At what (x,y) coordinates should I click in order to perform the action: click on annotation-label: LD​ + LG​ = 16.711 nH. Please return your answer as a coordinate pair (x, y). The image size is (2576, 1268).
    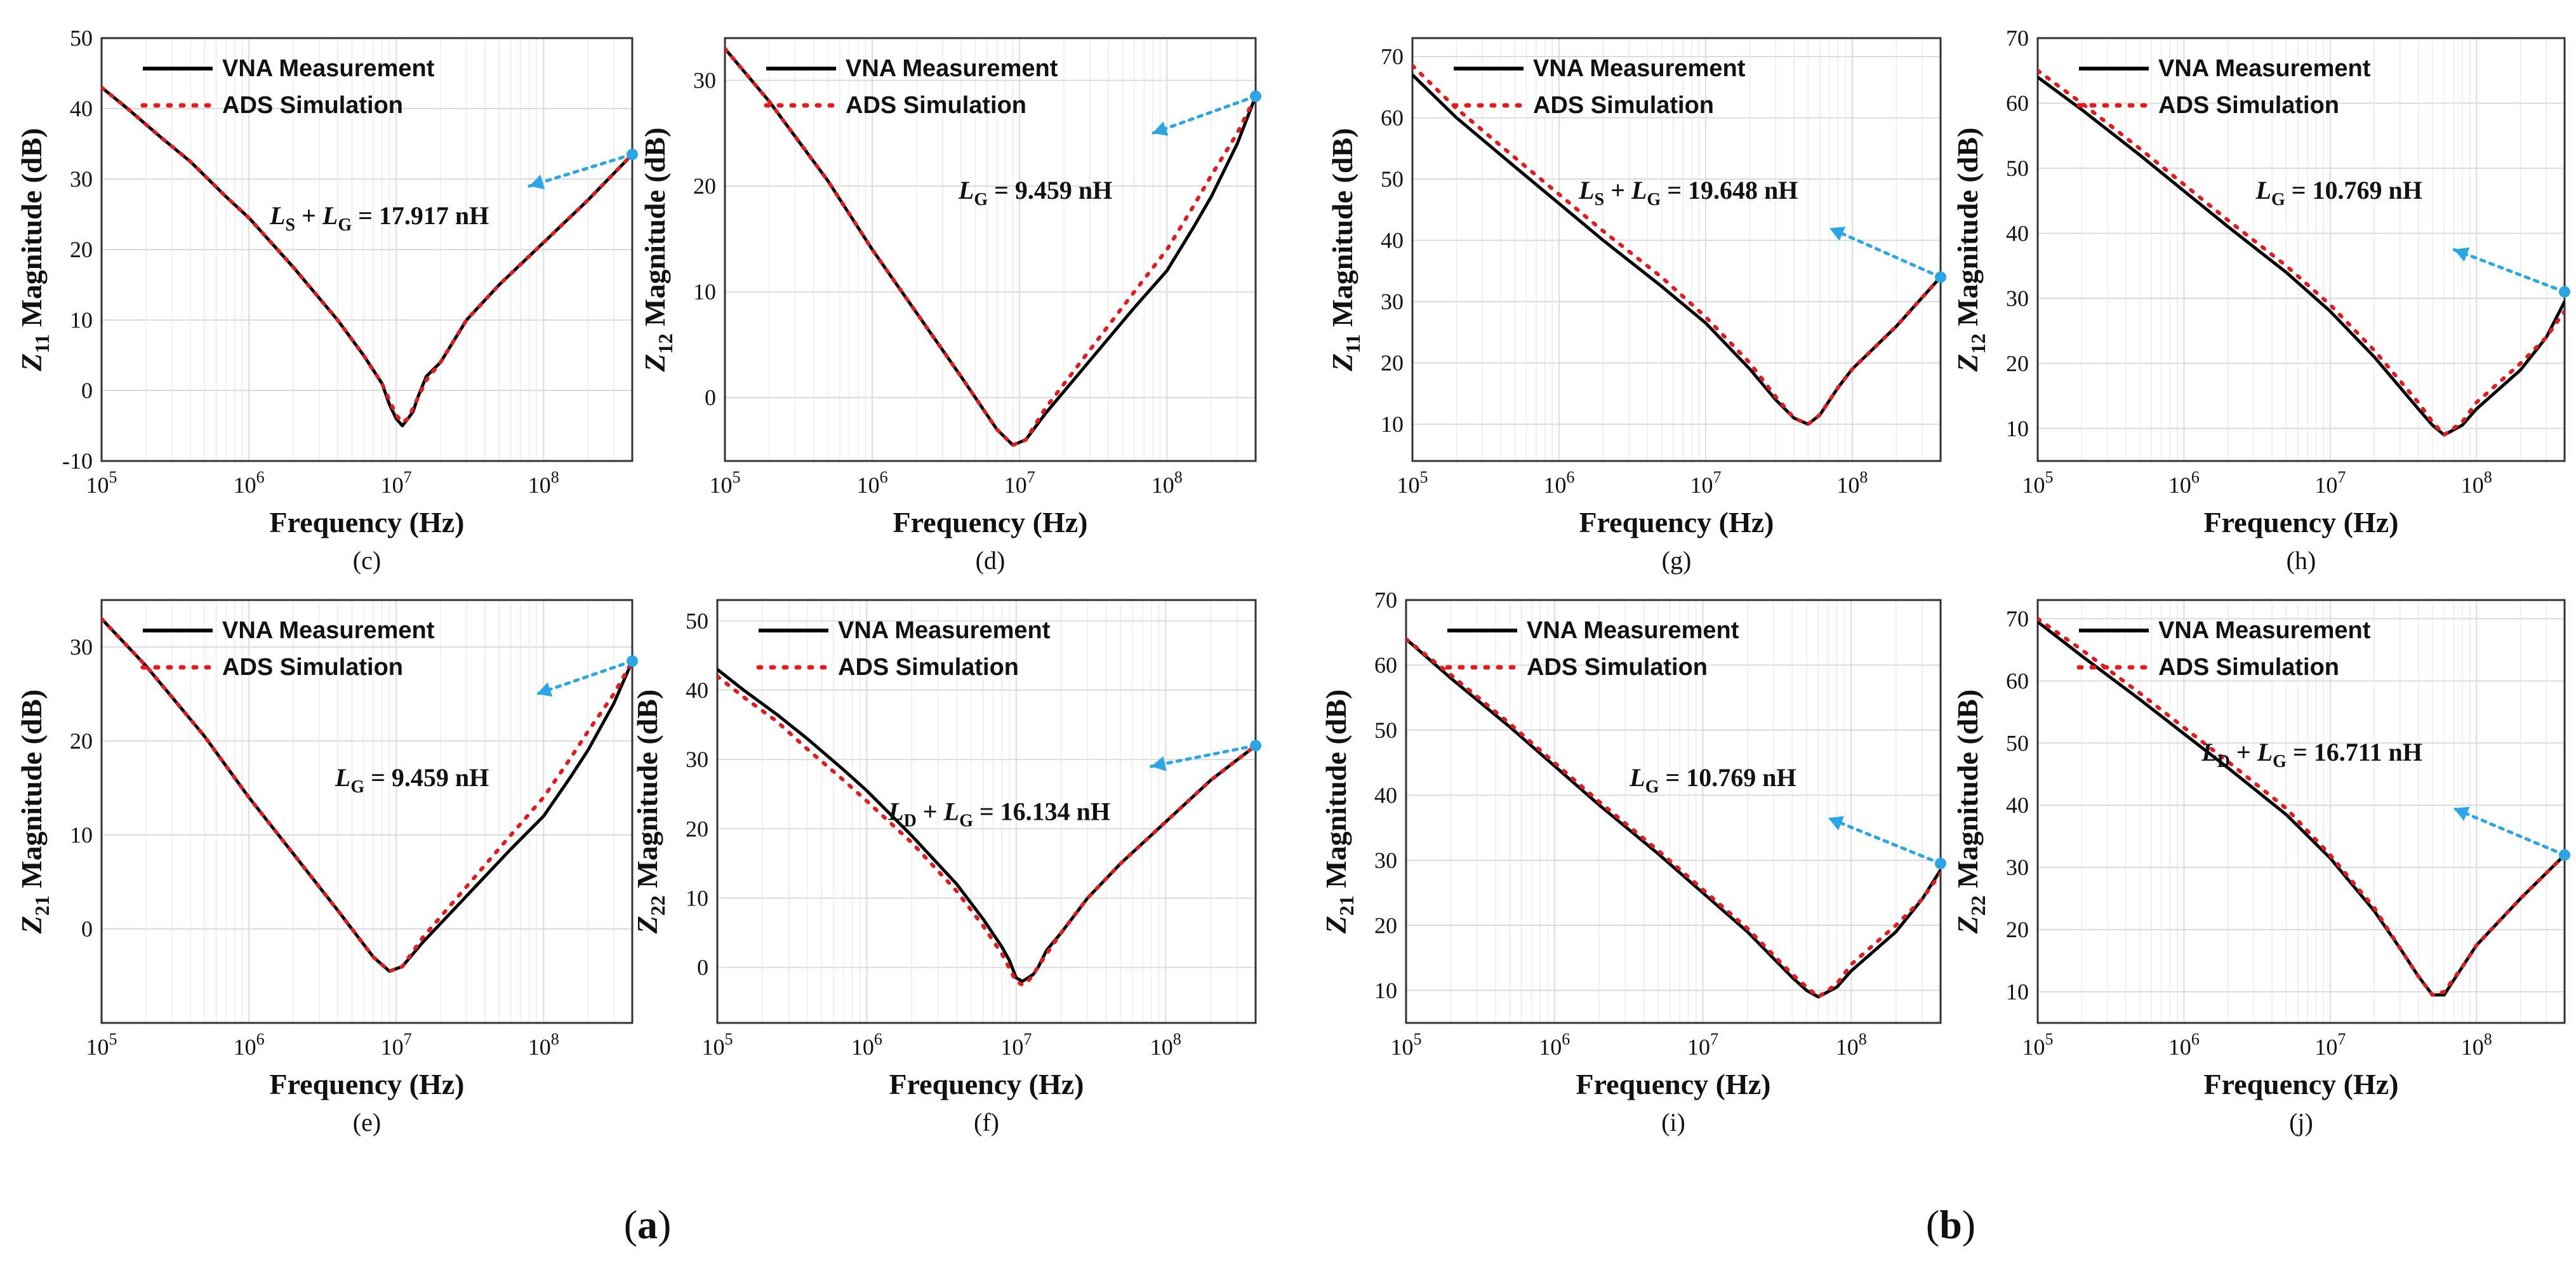
    Looking at the image, I should click on (2311, 754).